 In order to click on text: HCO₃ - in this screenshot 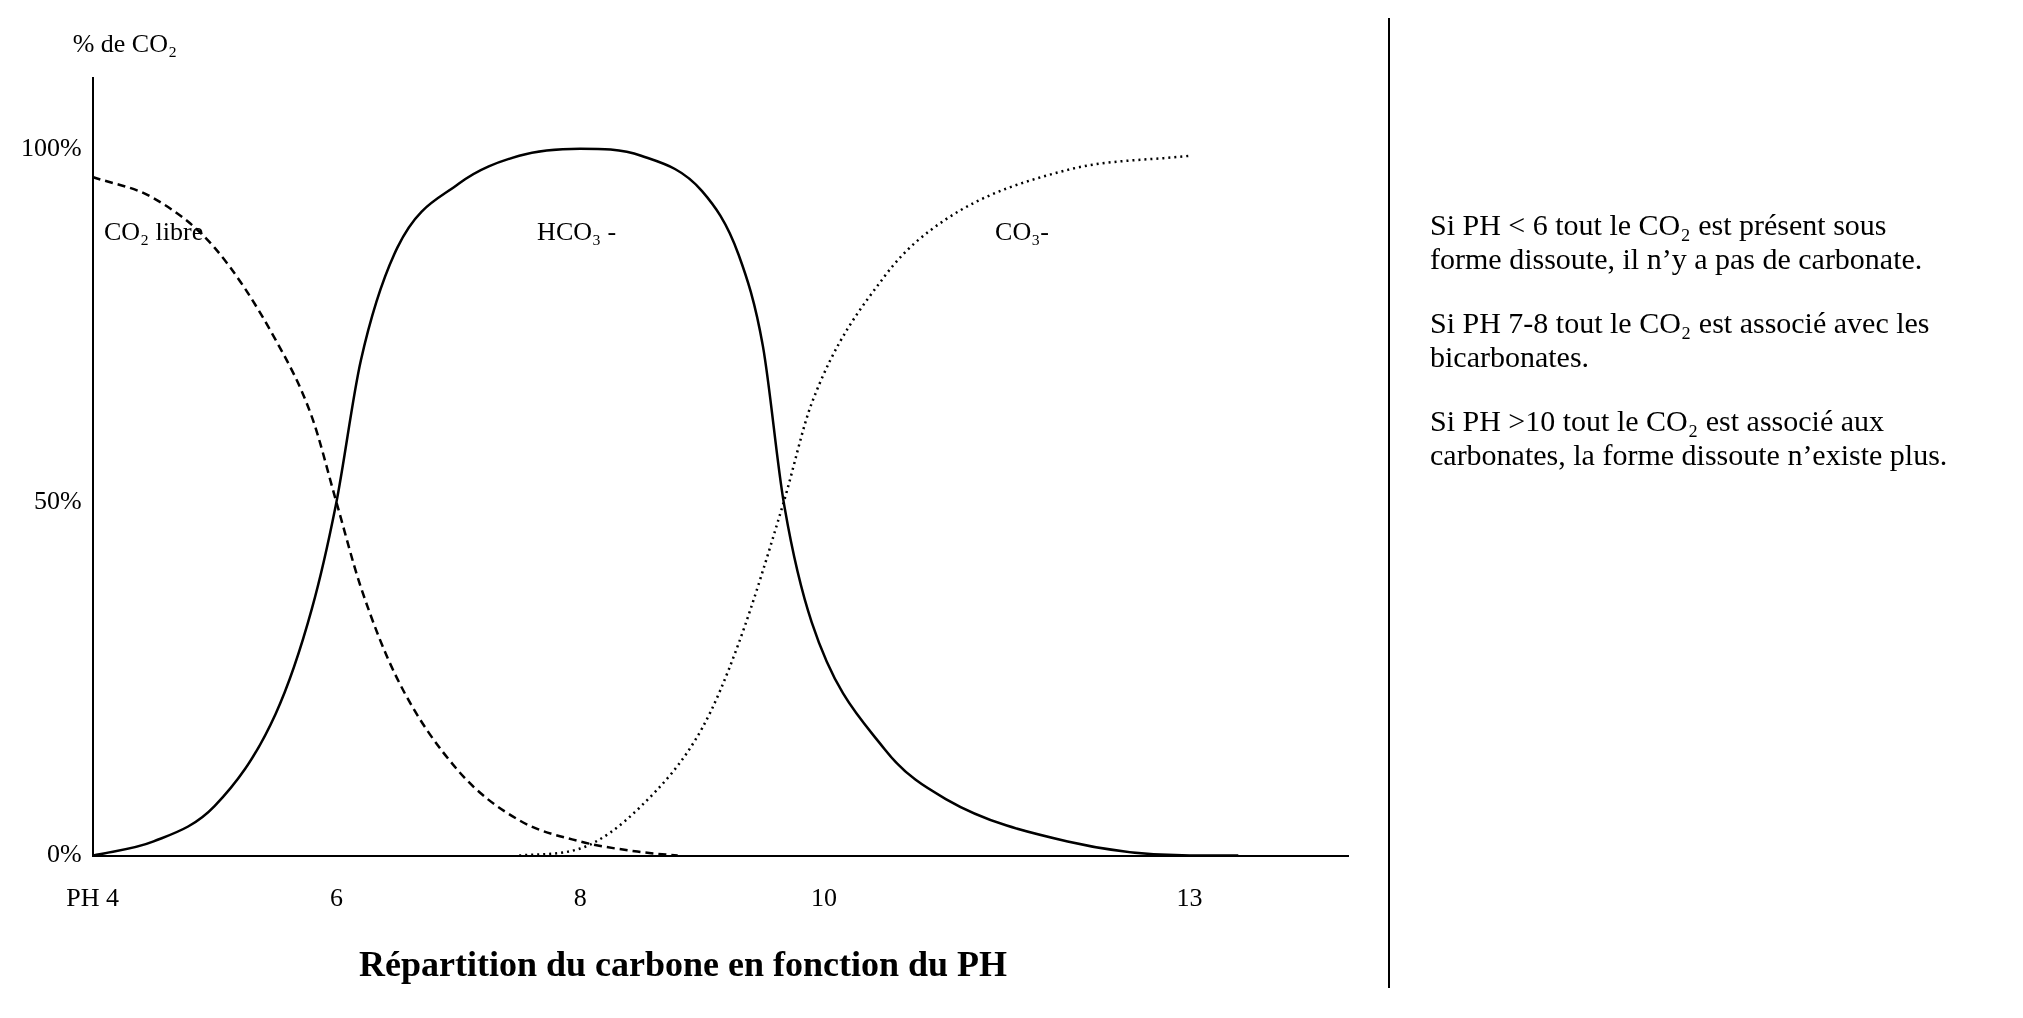, I will do `click(577, 232)`.